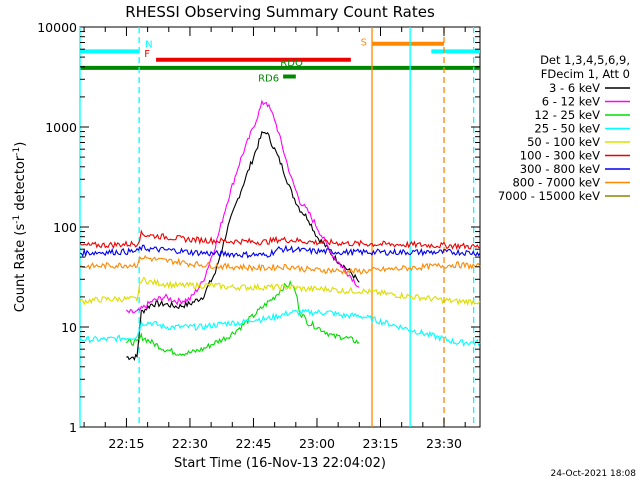 This screenshot has height=480, width=640. I want to click on legend-header: Det 1,3,4,5,6,9,, so click(585, 60).